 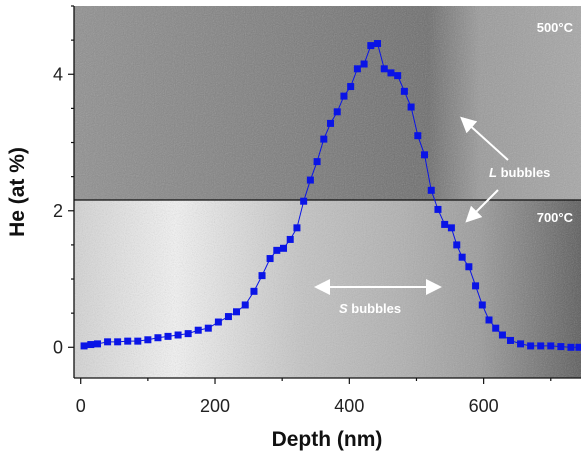 I want to click on x-ticks: 0 200 400 600, so click(x=314, y=397).